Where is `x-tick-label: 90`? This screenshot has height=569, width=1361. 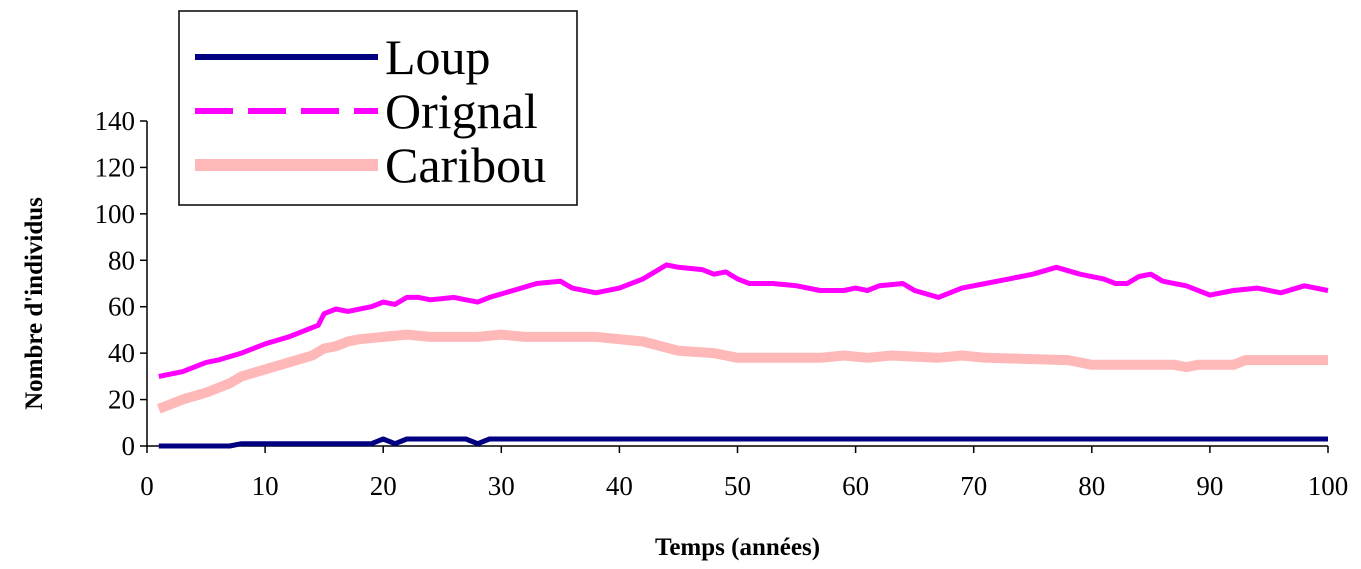
x-tick-label: 90 is located at coordinates (1209, 486).